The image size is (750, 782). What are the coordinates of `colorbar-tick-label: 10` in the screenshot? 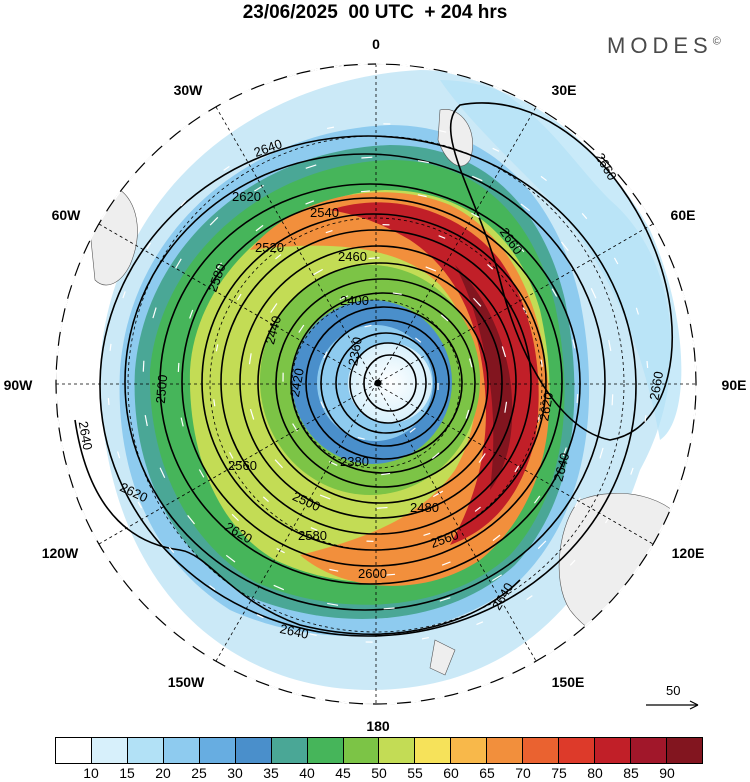 It's located at (91, 773).